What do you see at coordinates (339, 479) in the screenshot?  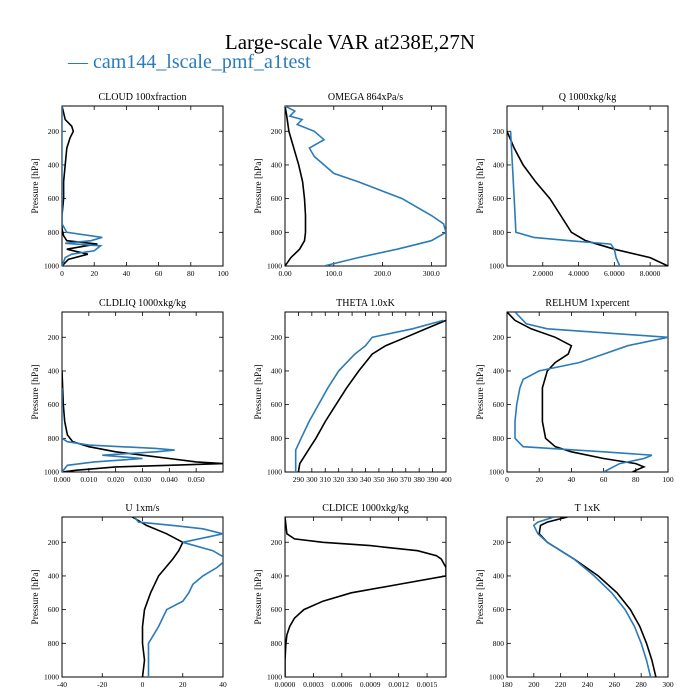 I see `x-tick-label: 320` at bounding box center [339, 479].